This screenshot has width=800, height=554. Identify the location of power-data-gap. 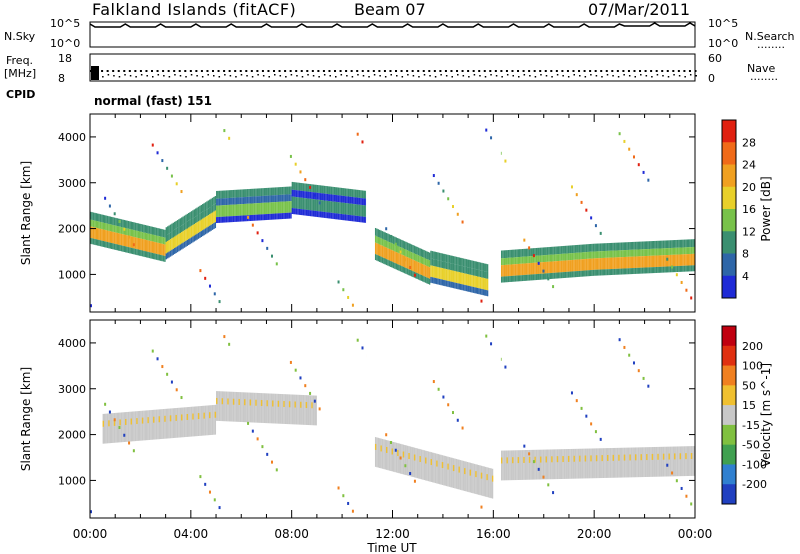
(497, 213).